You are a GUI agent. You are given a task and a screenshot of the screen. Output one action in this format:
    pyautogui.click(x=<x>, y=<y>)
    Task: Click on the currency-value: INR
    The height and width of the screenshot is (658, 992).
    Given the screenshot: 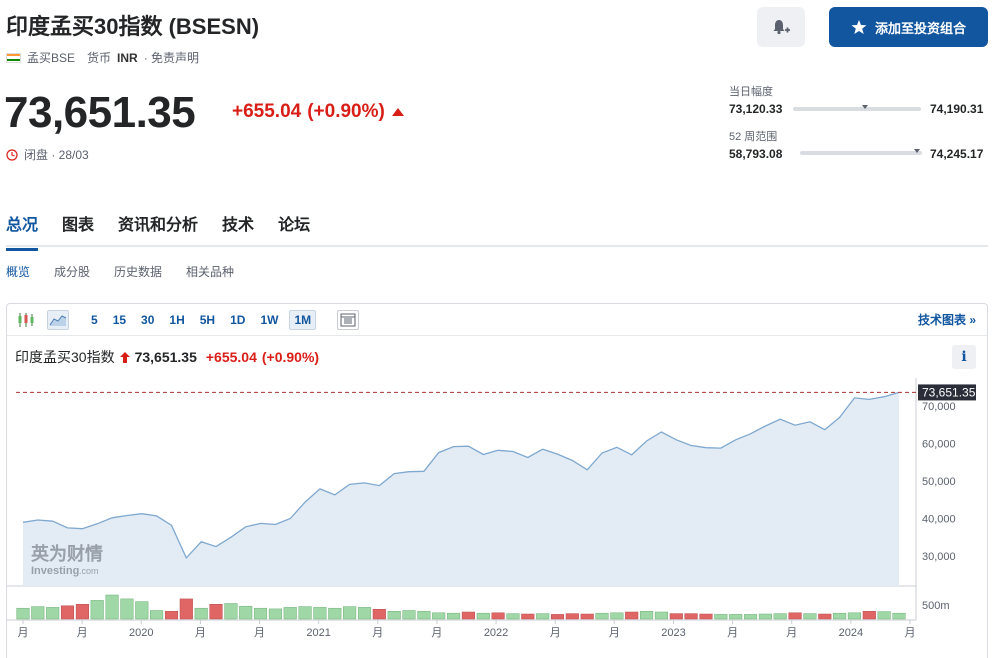 What is the action you would take?
    pyautogui.click(x=127, y=57)
    